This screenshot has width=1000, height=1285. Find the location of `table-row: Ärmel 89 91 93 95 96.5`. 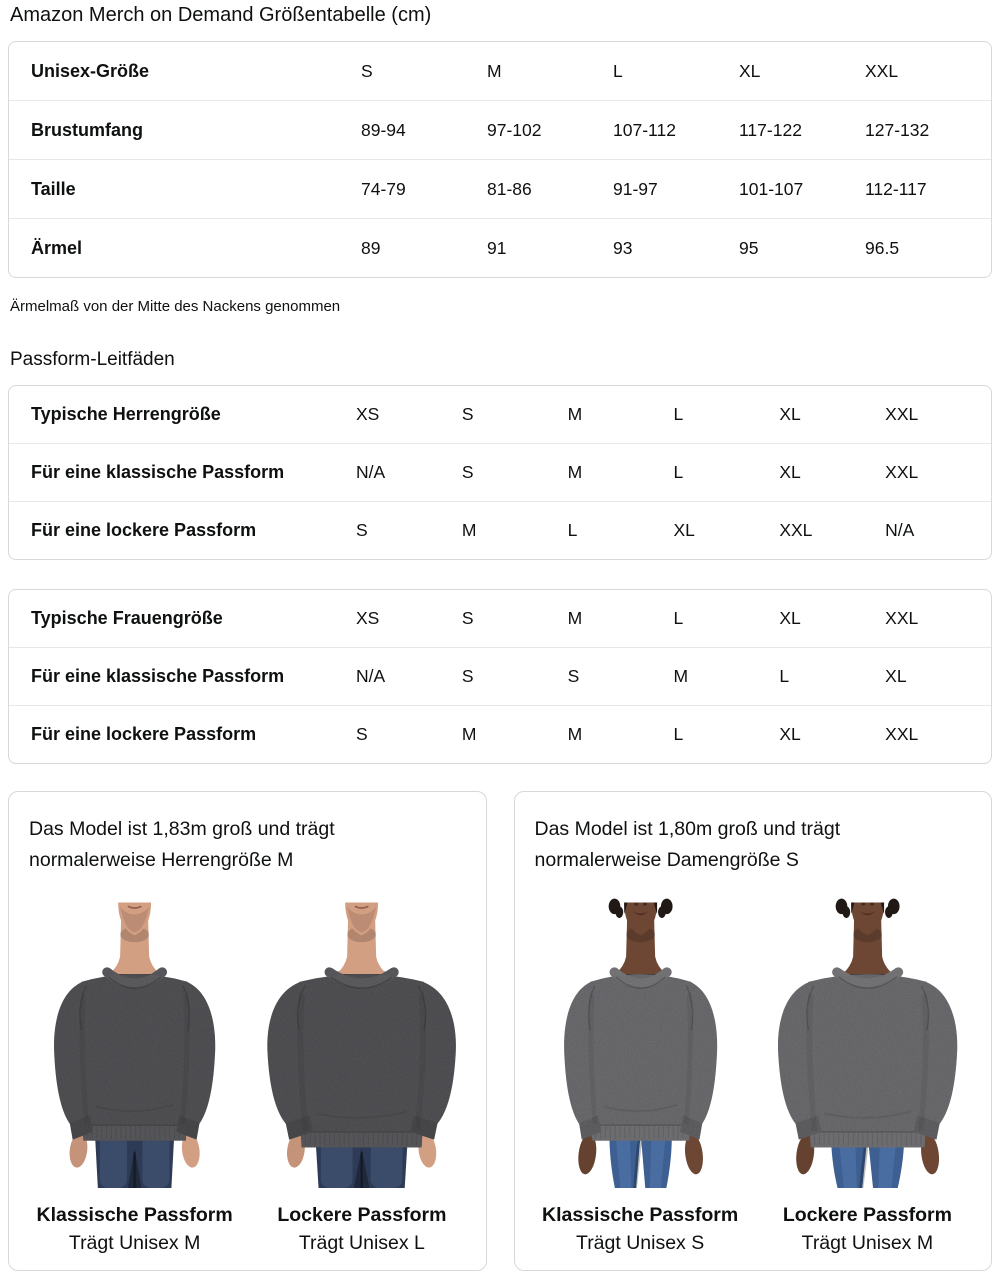

table-row: Ärmel 89 91 93 95 96.5 is located at coordinates (500, 247).